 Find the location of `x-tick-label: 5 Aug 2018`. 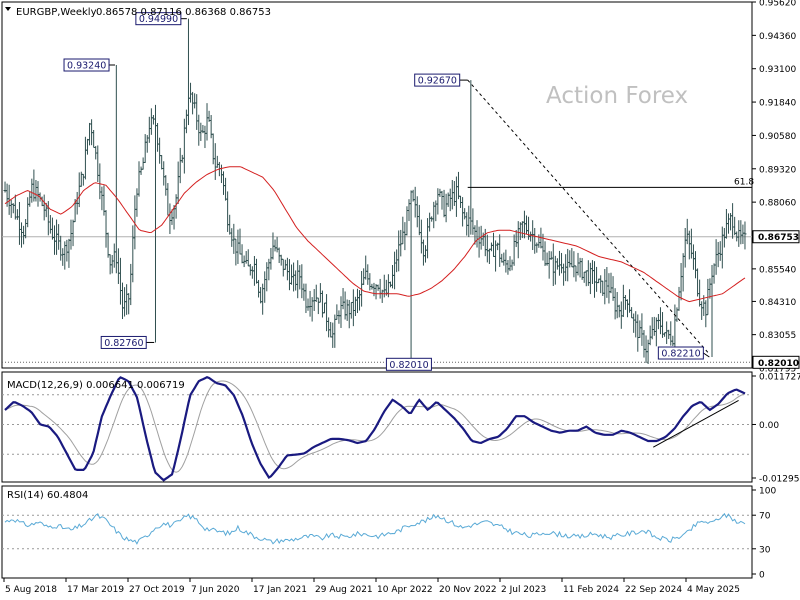

x-tick-label: 5 Aug 2018 is located at coordinates (31, 590).